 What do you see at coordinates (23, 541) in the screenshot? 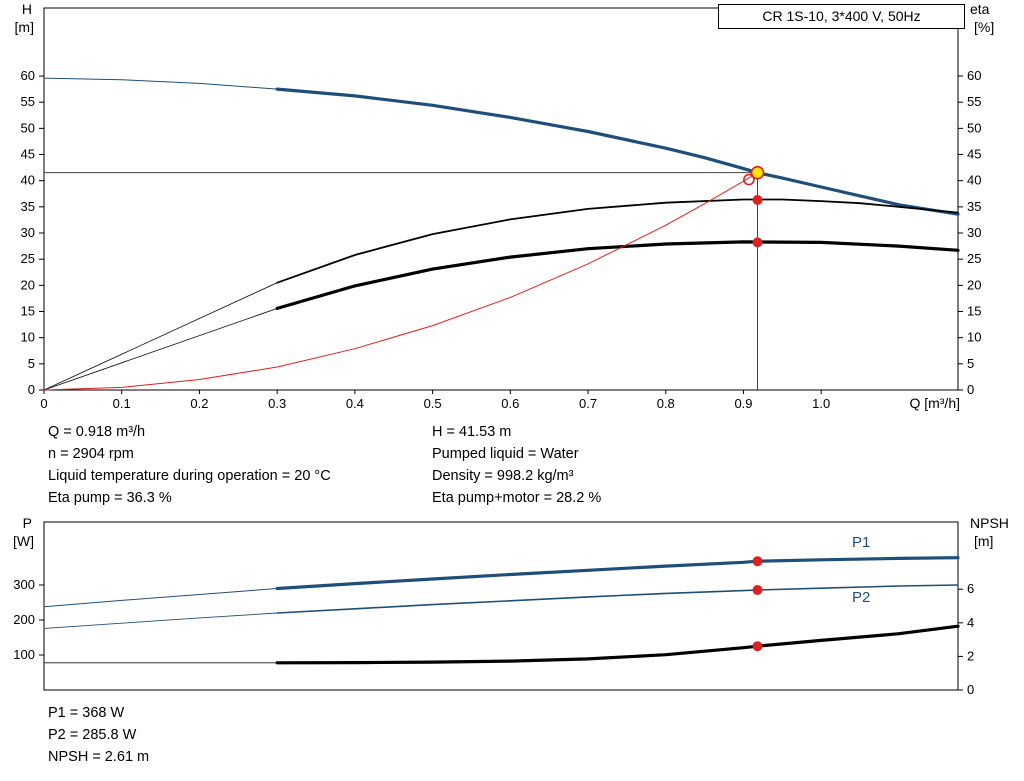
I see `svg-text: [W]` at bounding box center [23, 541].